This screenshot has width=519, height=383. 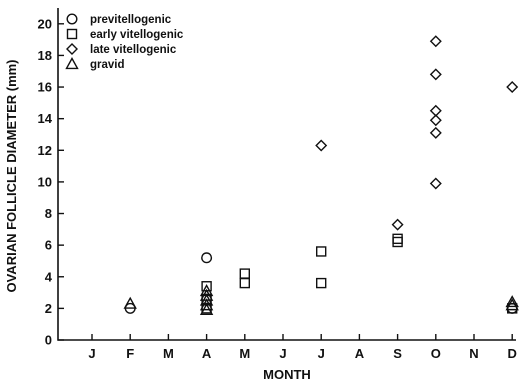 I want to click on legend-label: late vitellogenic, so click(x=133, y=50).